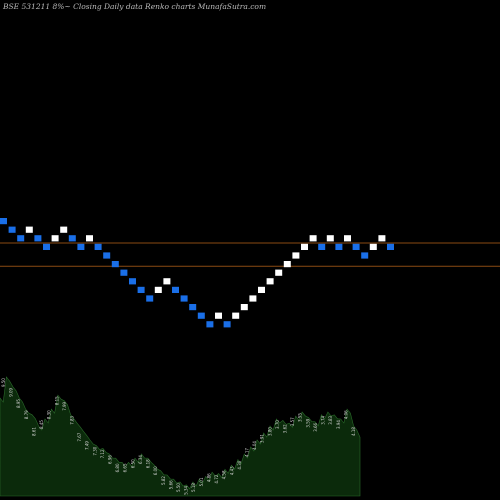 The image size is (500, 500). Describe the element at coordinates (338, 424) in the screenshot. I see `volume-label: 3.94` at that location.